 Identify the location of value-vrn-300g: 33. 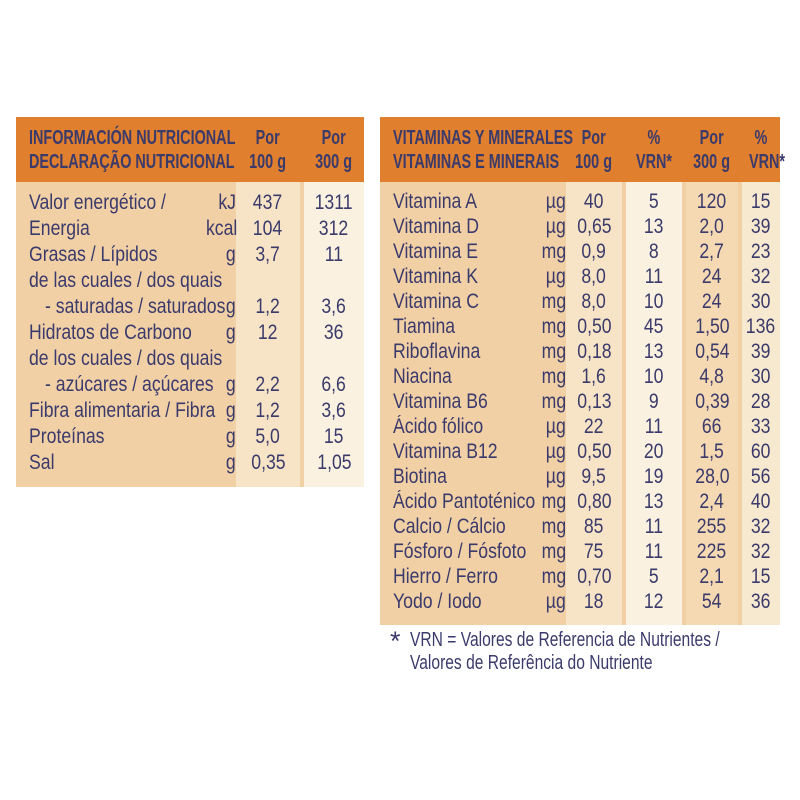
(761, 426).